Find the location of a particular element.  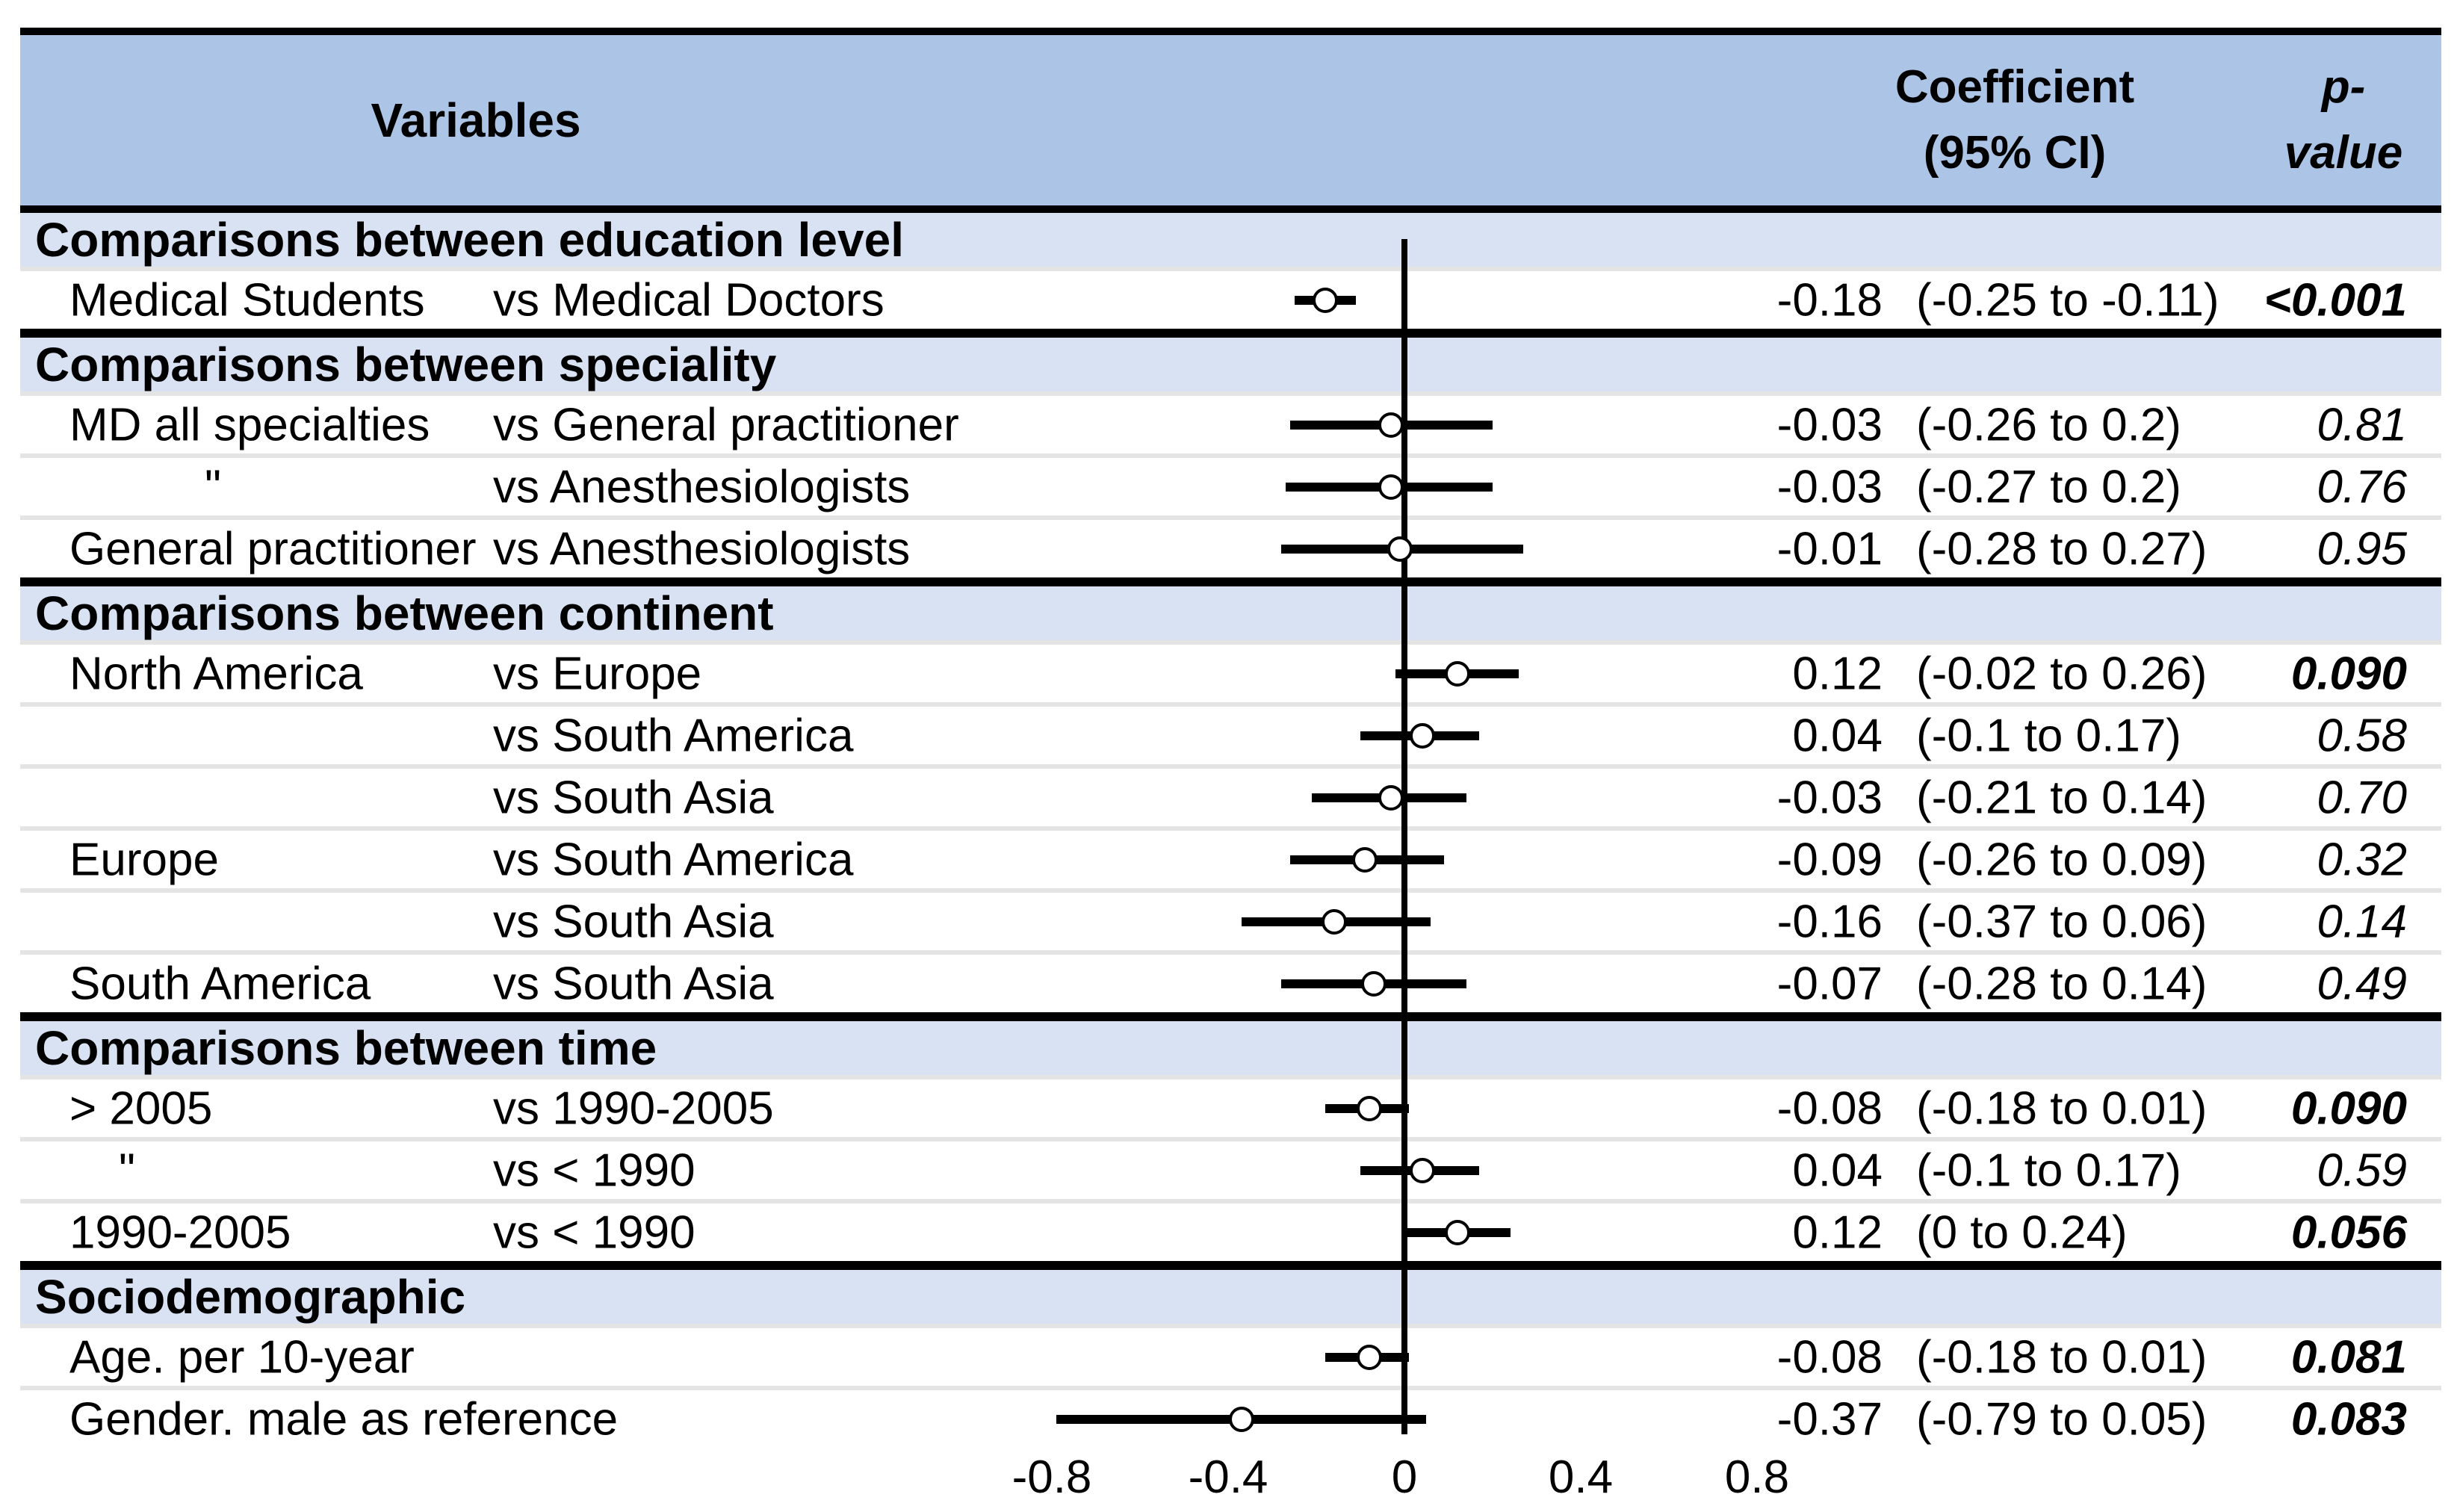

p-value: 0.95 is located at coordinates (2362, 548).